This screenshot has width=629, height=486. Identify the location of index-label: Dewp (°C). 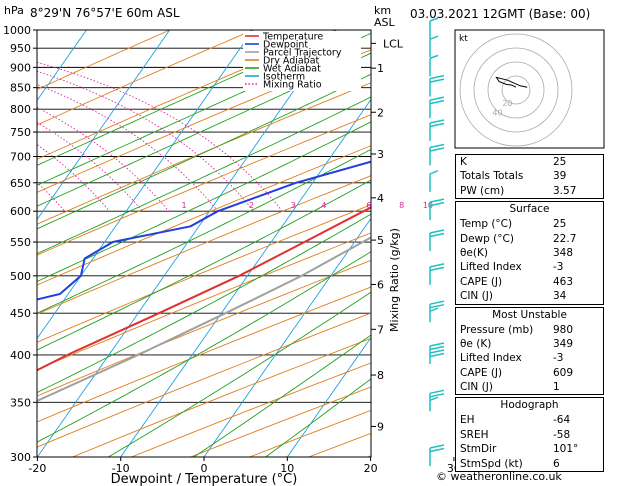
(487, 238).